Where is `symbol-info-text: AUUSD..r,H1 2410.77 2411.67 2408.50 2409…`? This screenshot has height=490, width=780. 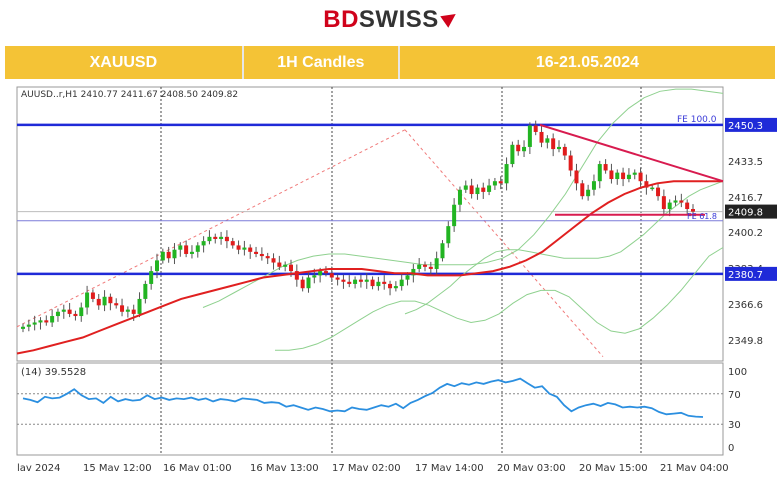 symbol-info-text: AUUSD..r,H1 2410.77 2411.67 2408.50 2409… is located at coordinates (129, 95).